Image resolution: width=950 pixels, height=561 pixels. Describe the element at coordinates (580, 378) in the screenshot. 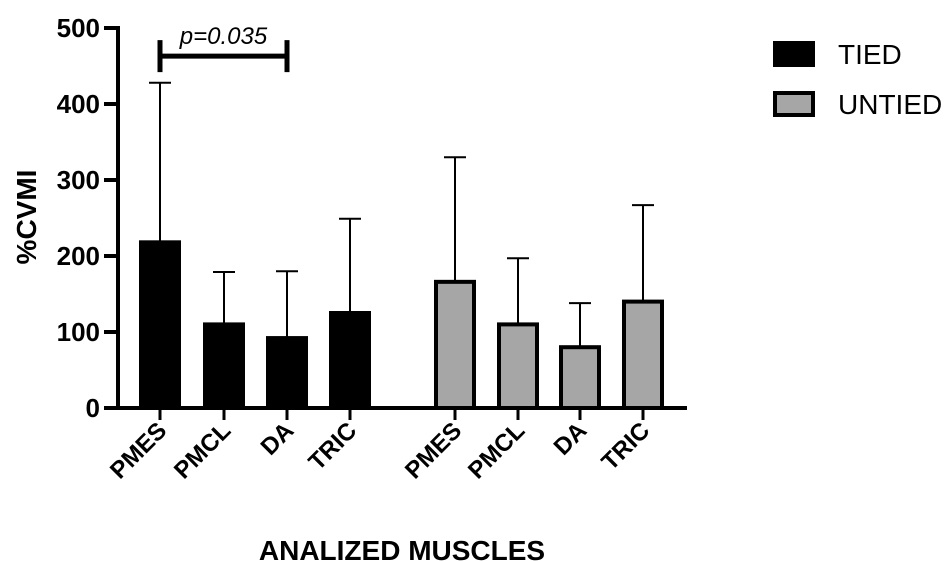

I see `bar-untied-da` at that location.